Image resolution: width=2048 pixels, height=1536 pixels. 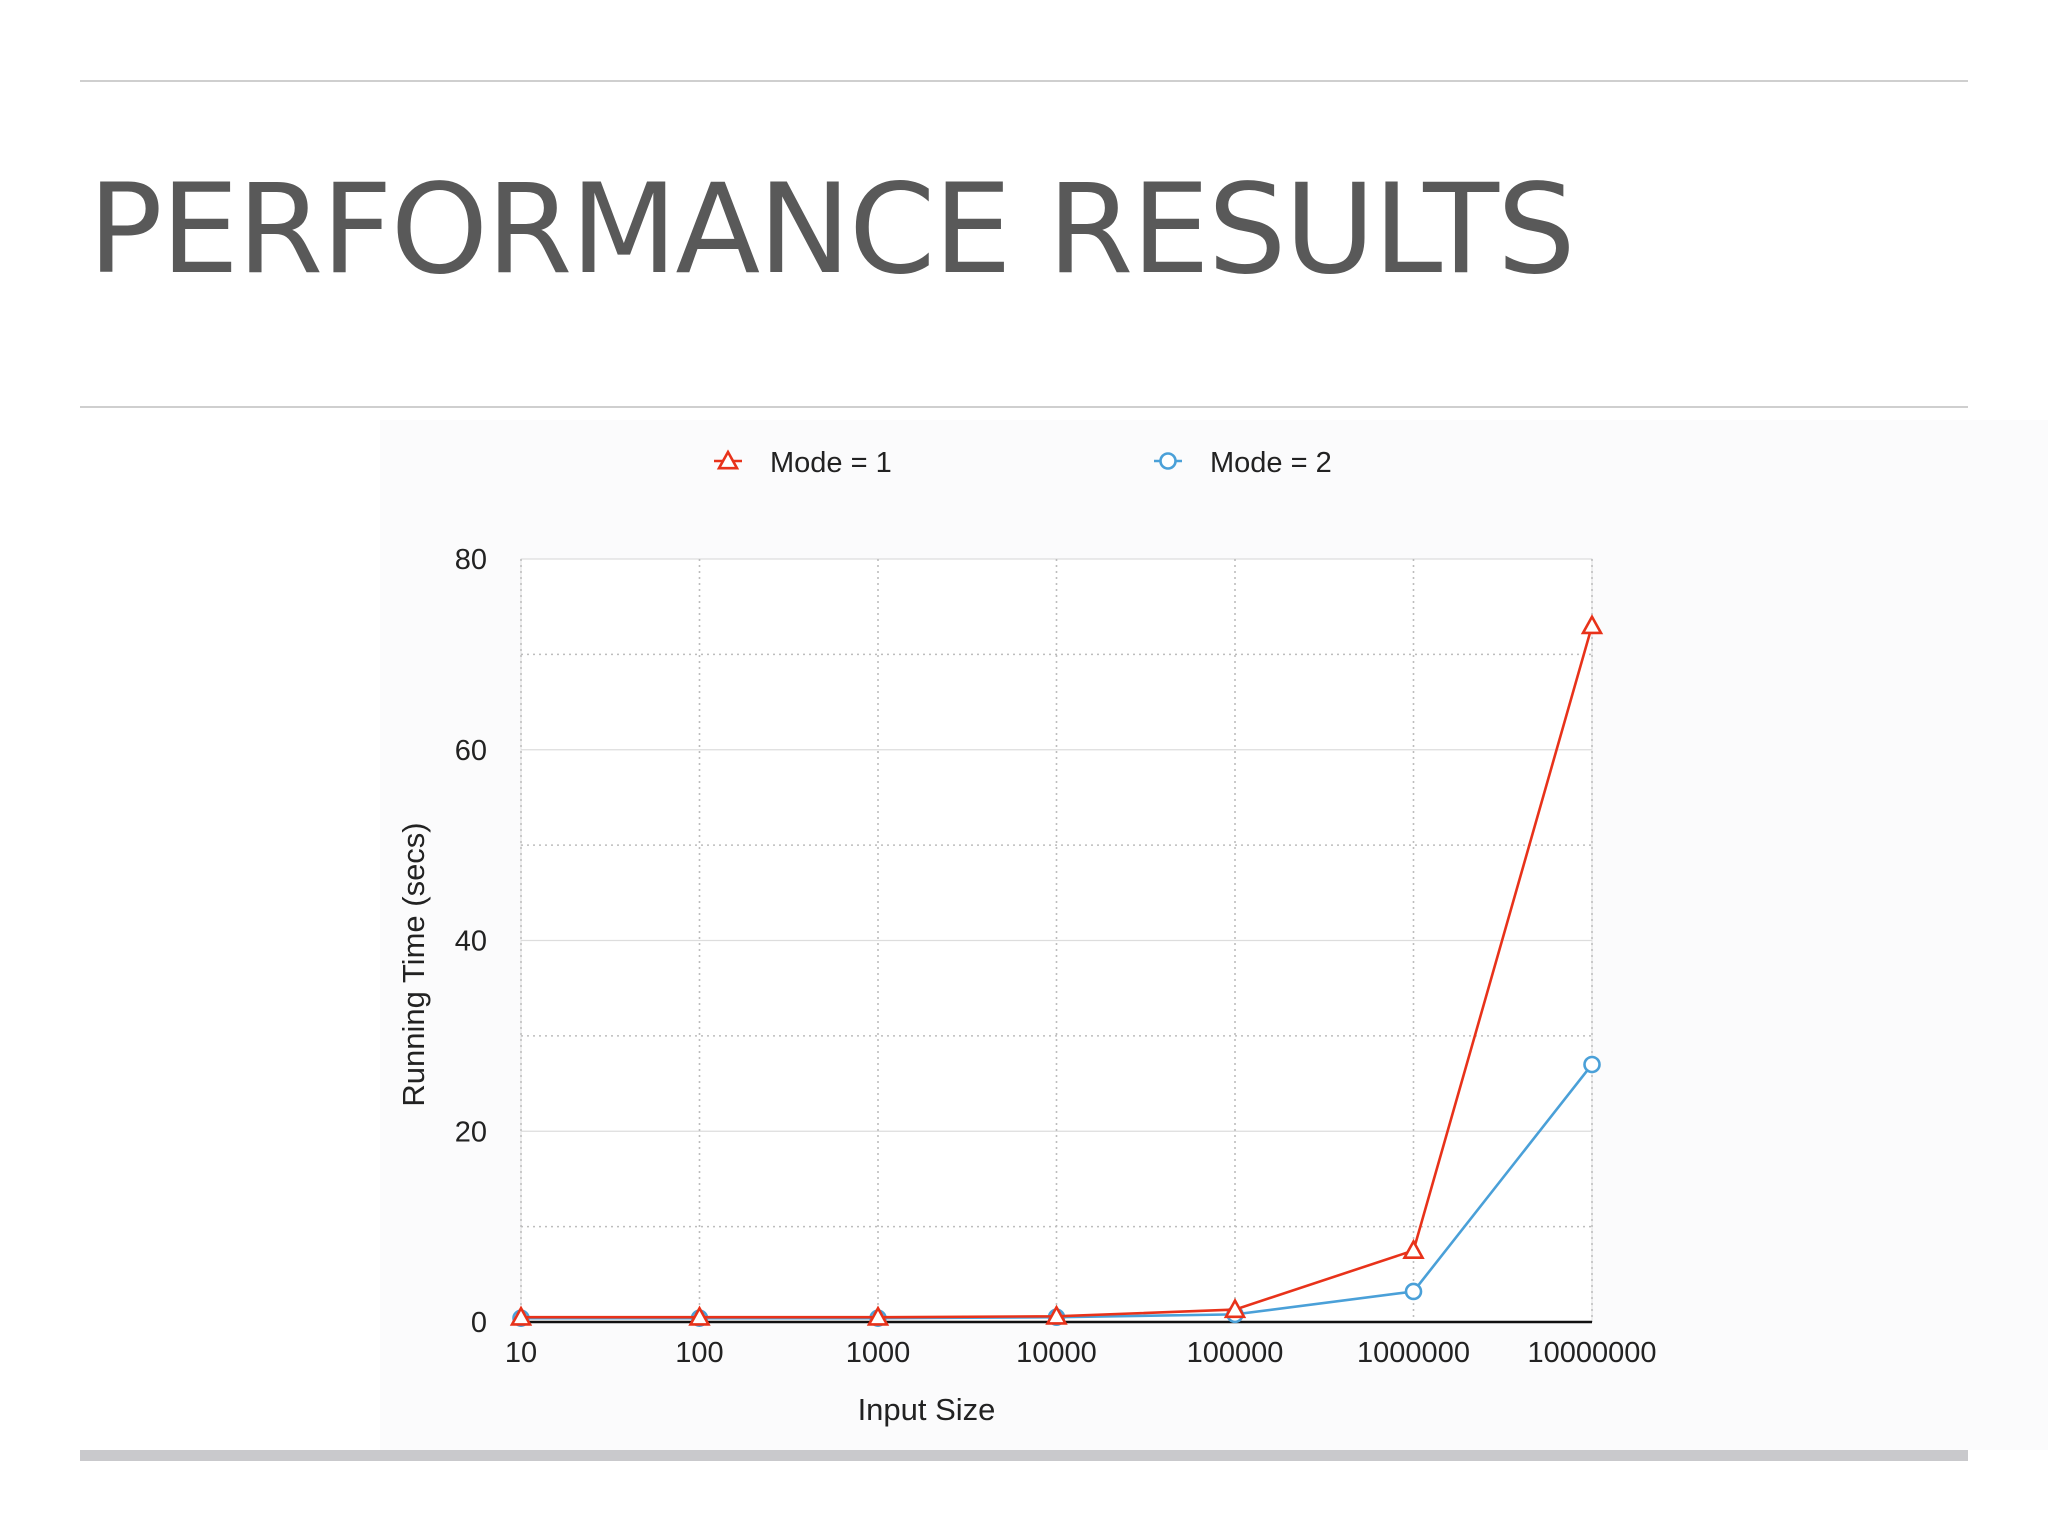 What do you see at coordinates (1023, 463) in the screenshot?
I see `chart-legend: Mode = 1 Mode = 2` at bounding box center [1023, 463].